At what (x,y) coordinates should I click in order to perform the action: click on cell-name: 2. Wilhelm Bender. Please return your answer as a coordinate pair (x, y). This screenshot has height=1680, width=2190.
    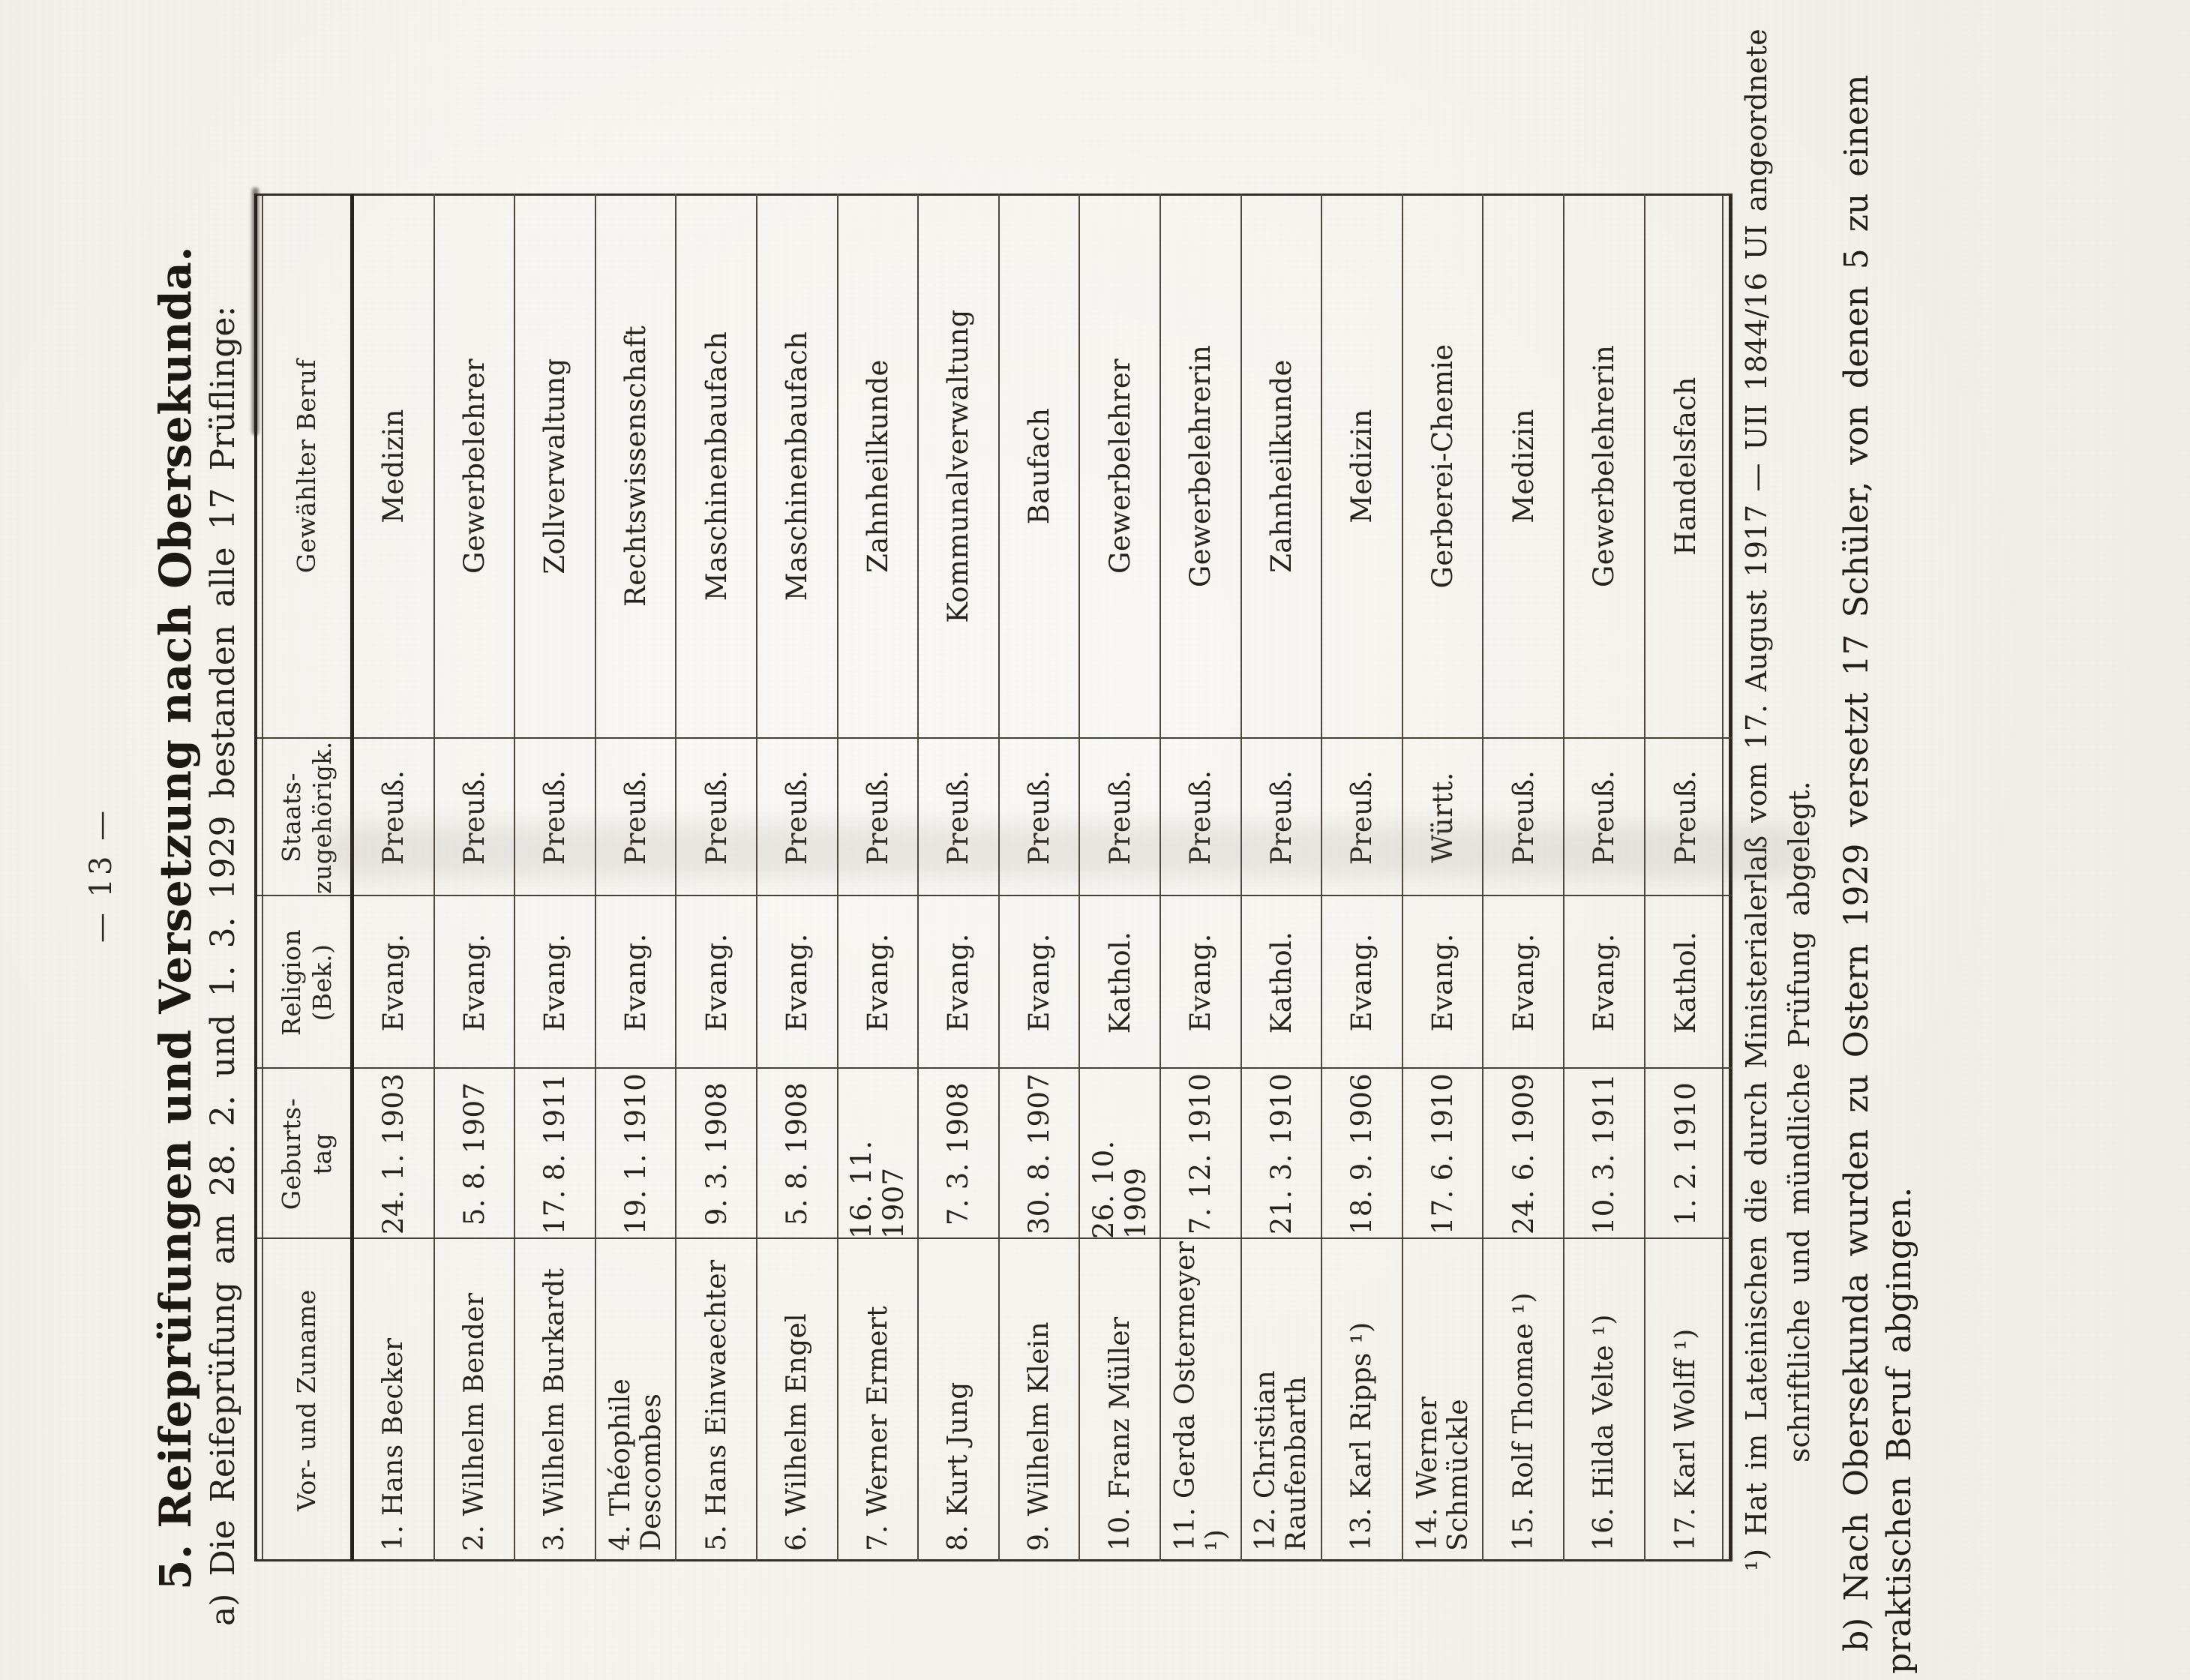
    Looking at the image, I should click on (474, 1421).